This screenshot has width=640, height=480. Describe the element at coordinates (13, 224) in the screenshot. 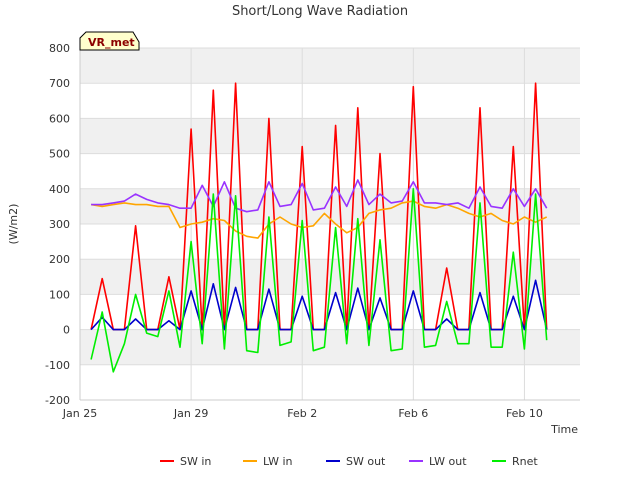

I see `y-axis-label: (W/m2)` at that location.